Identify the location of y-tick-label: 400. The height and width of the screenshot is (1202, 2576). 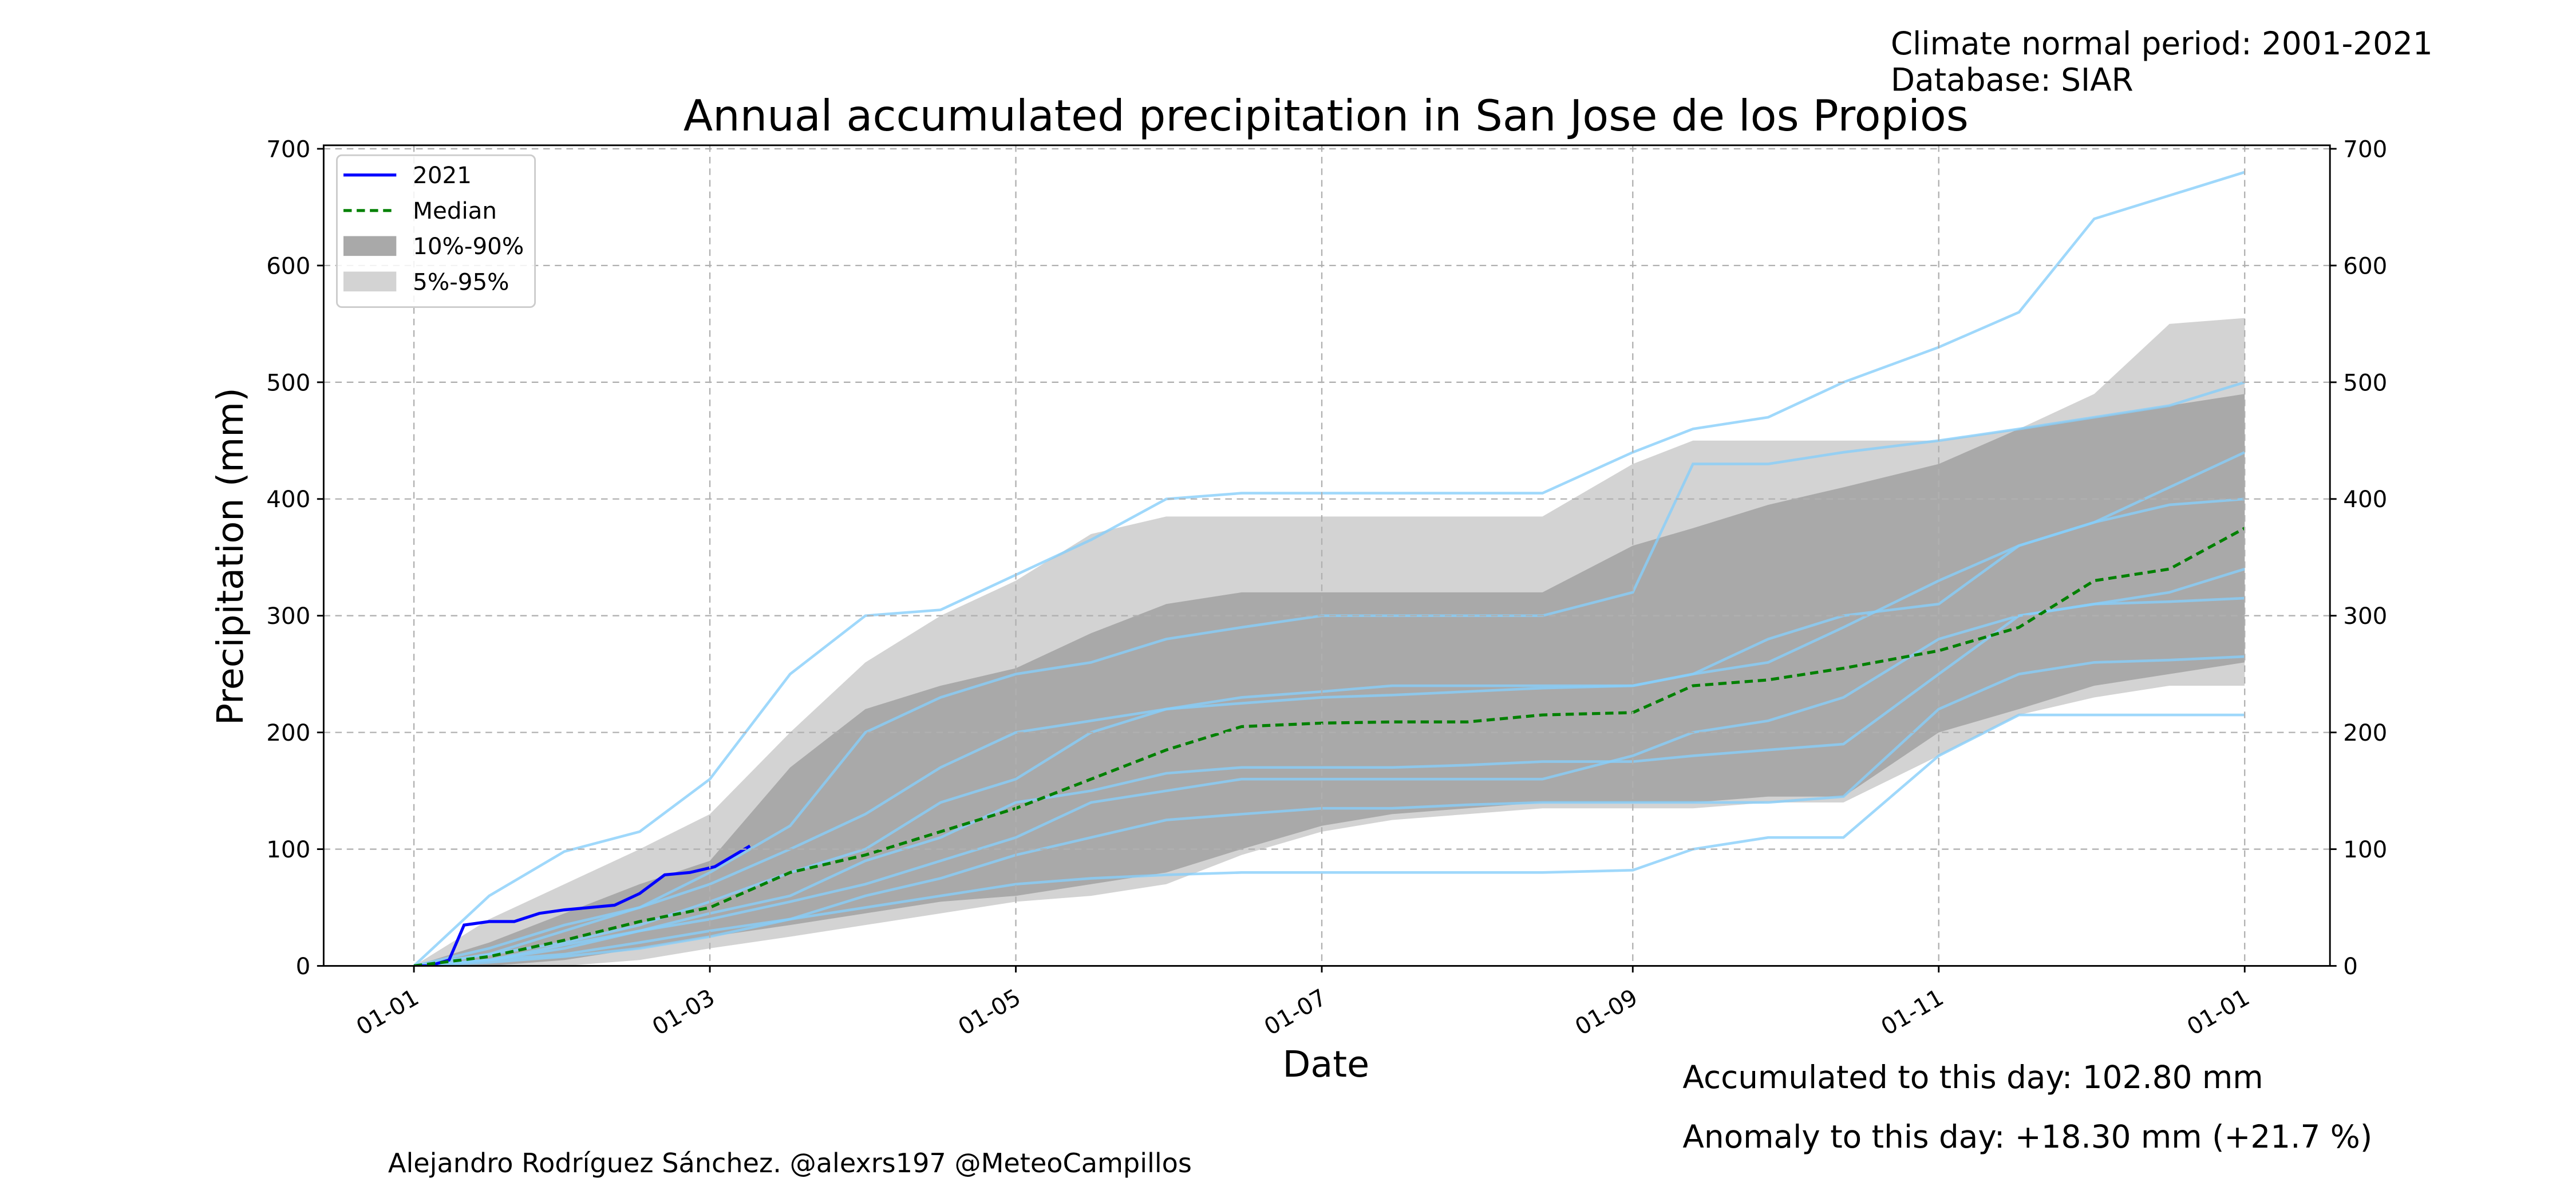
(288, 499).